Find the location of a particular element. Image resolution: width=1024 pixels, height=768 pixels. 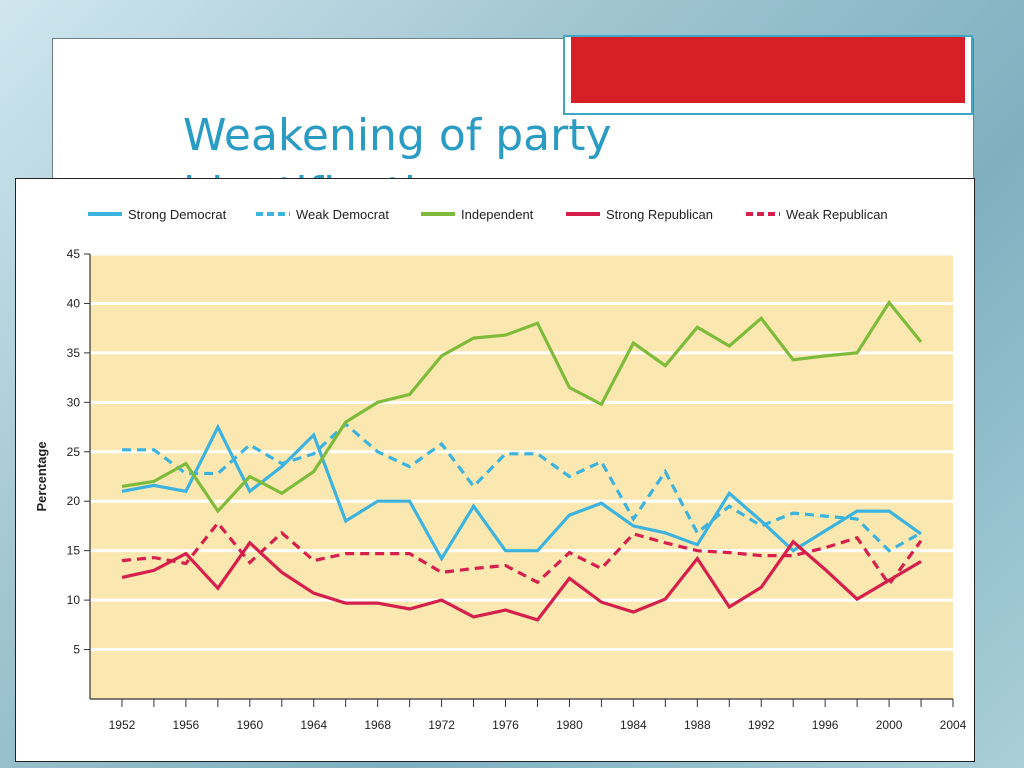

y-tick-label: 20 is located at coordinates (74, 501).